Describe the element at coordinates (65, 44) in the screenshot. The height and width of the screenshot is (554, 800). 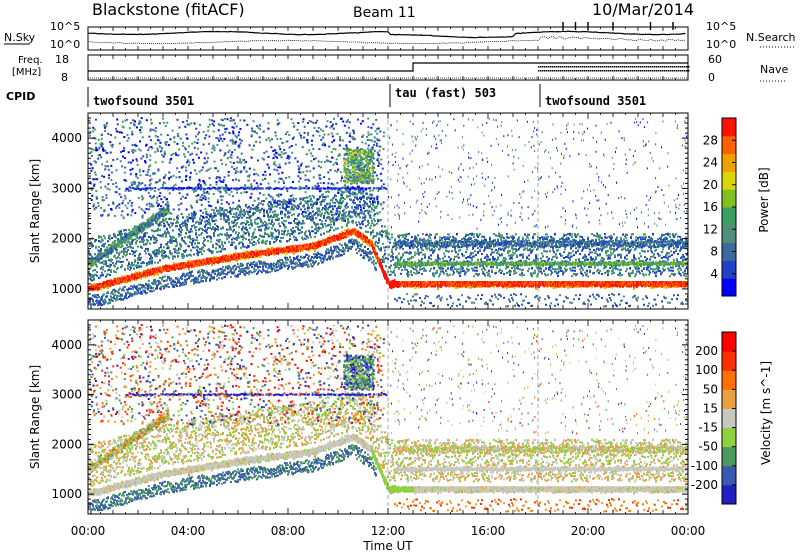
I see `nsky-tick-bottom: 10^0` at that location.